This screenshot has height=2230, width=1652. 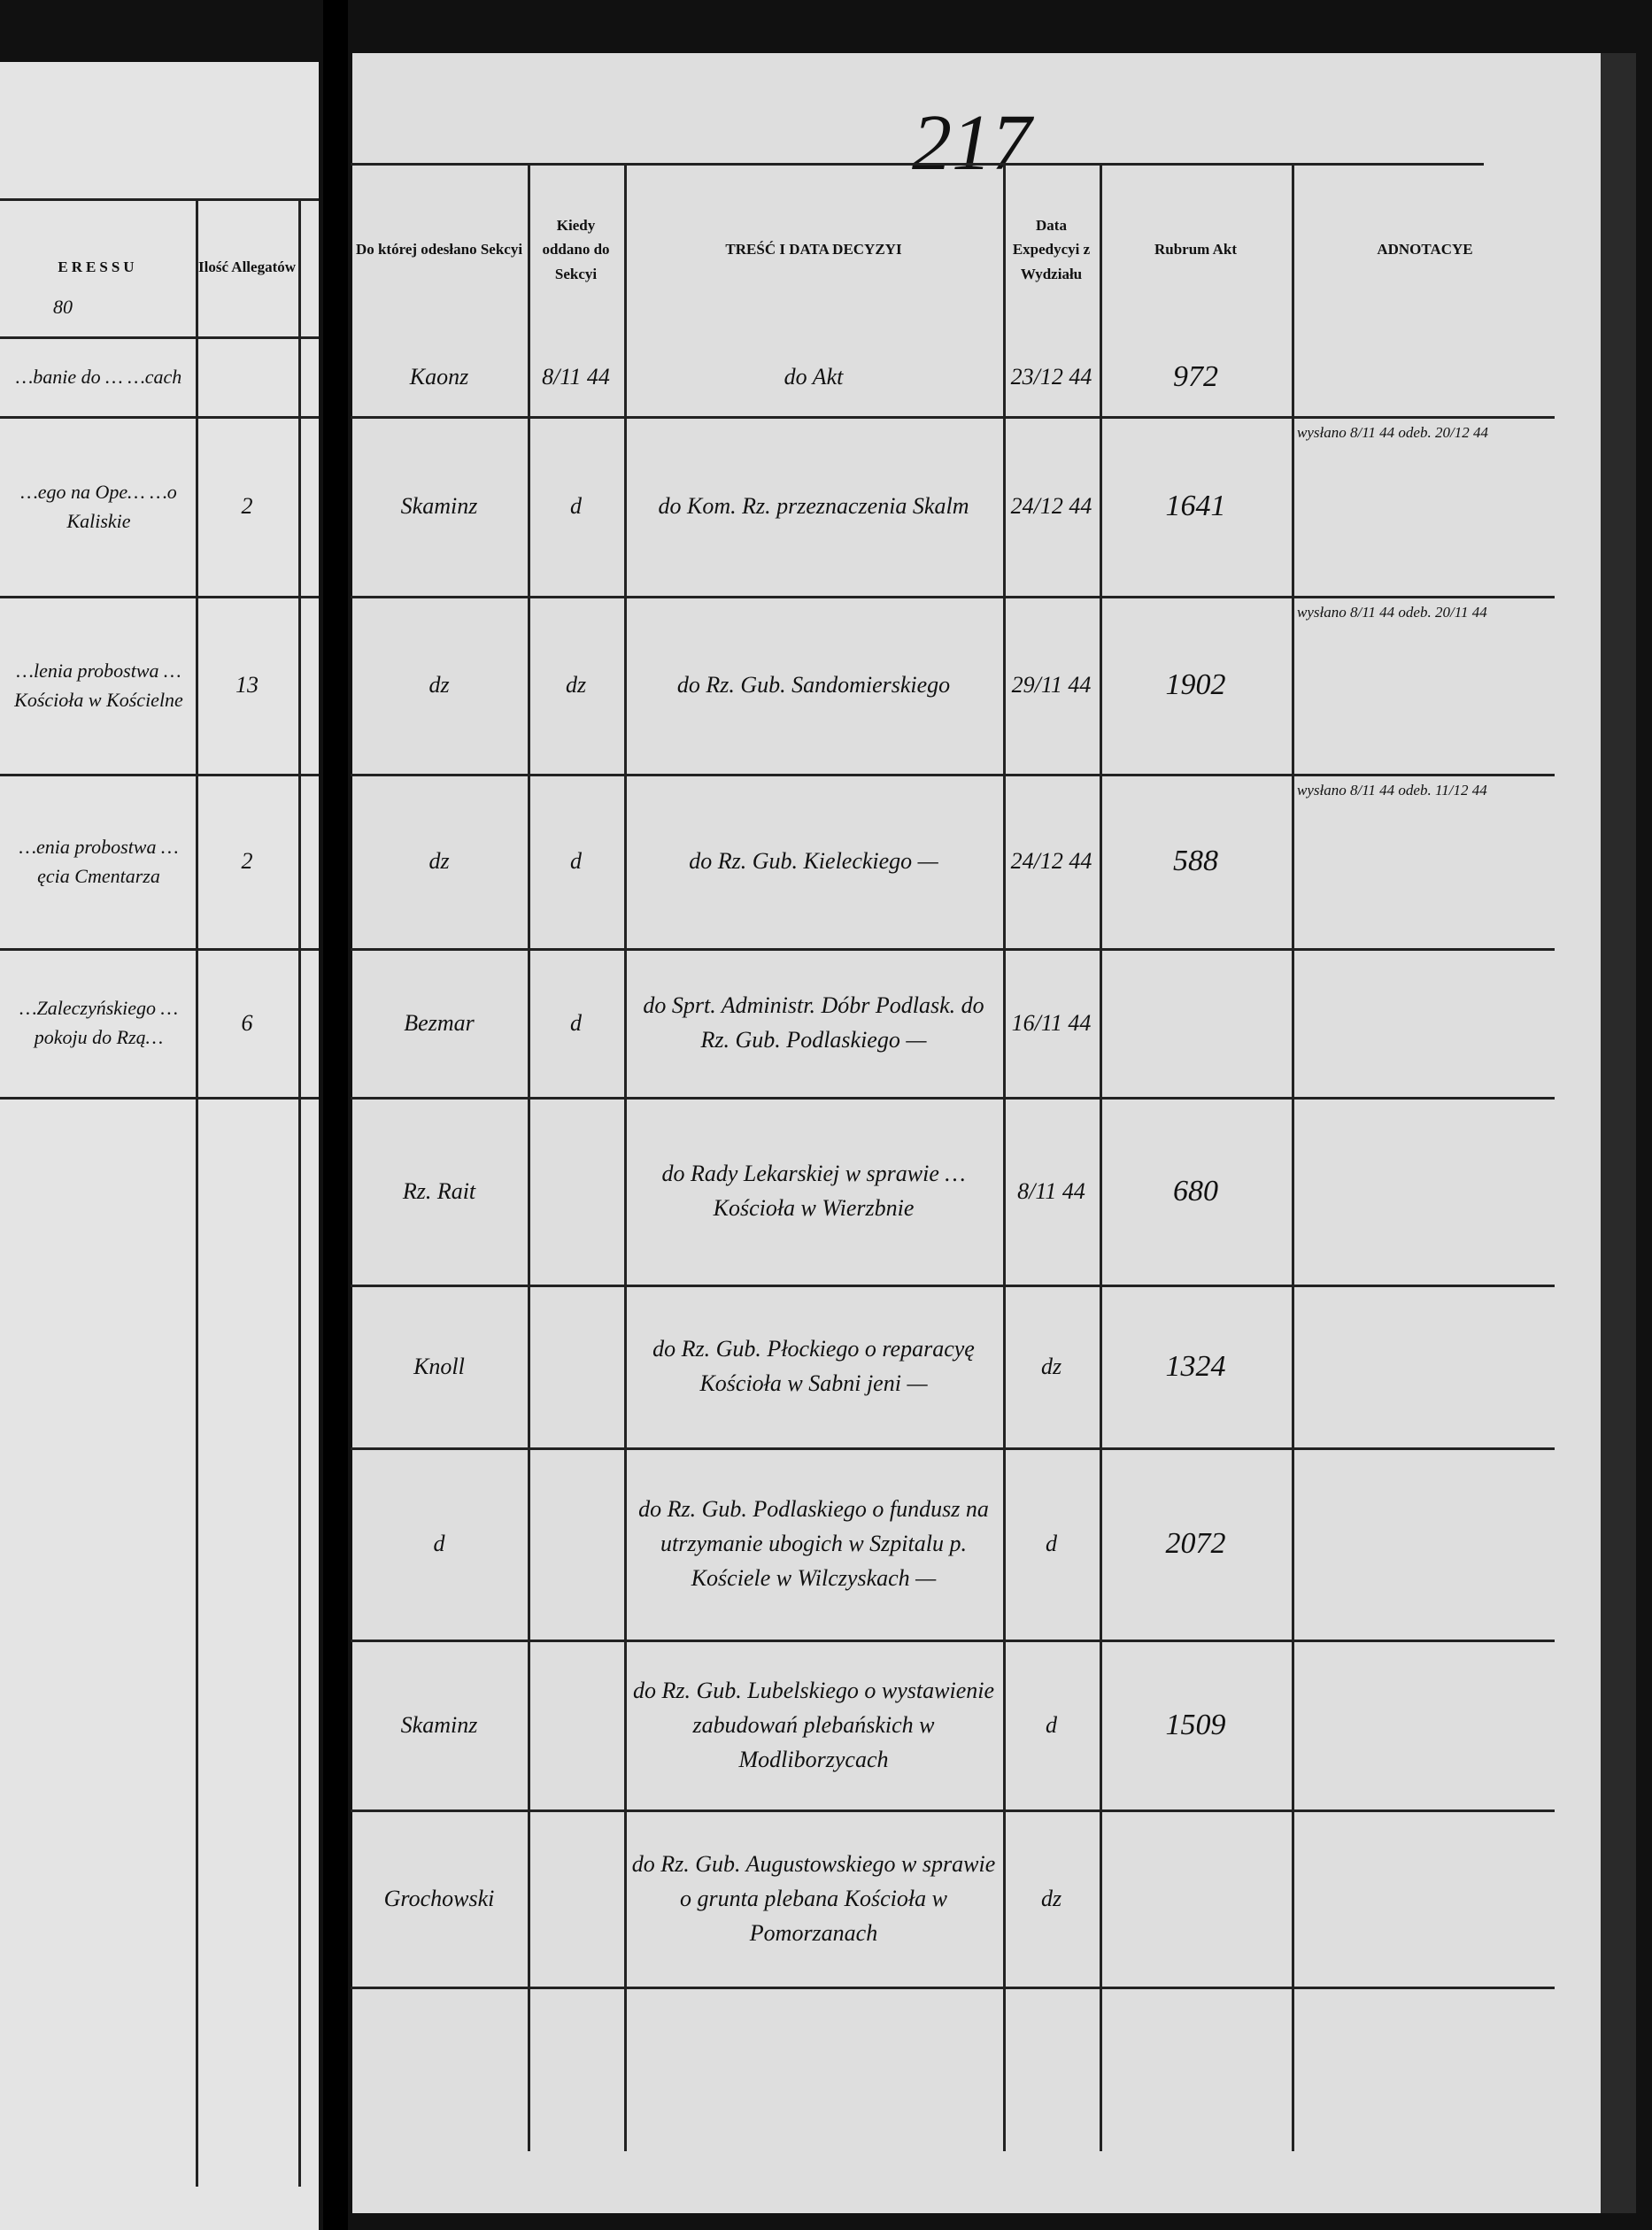 I want to click on cell: Rz. Rait, so click(x=439, y=1190).